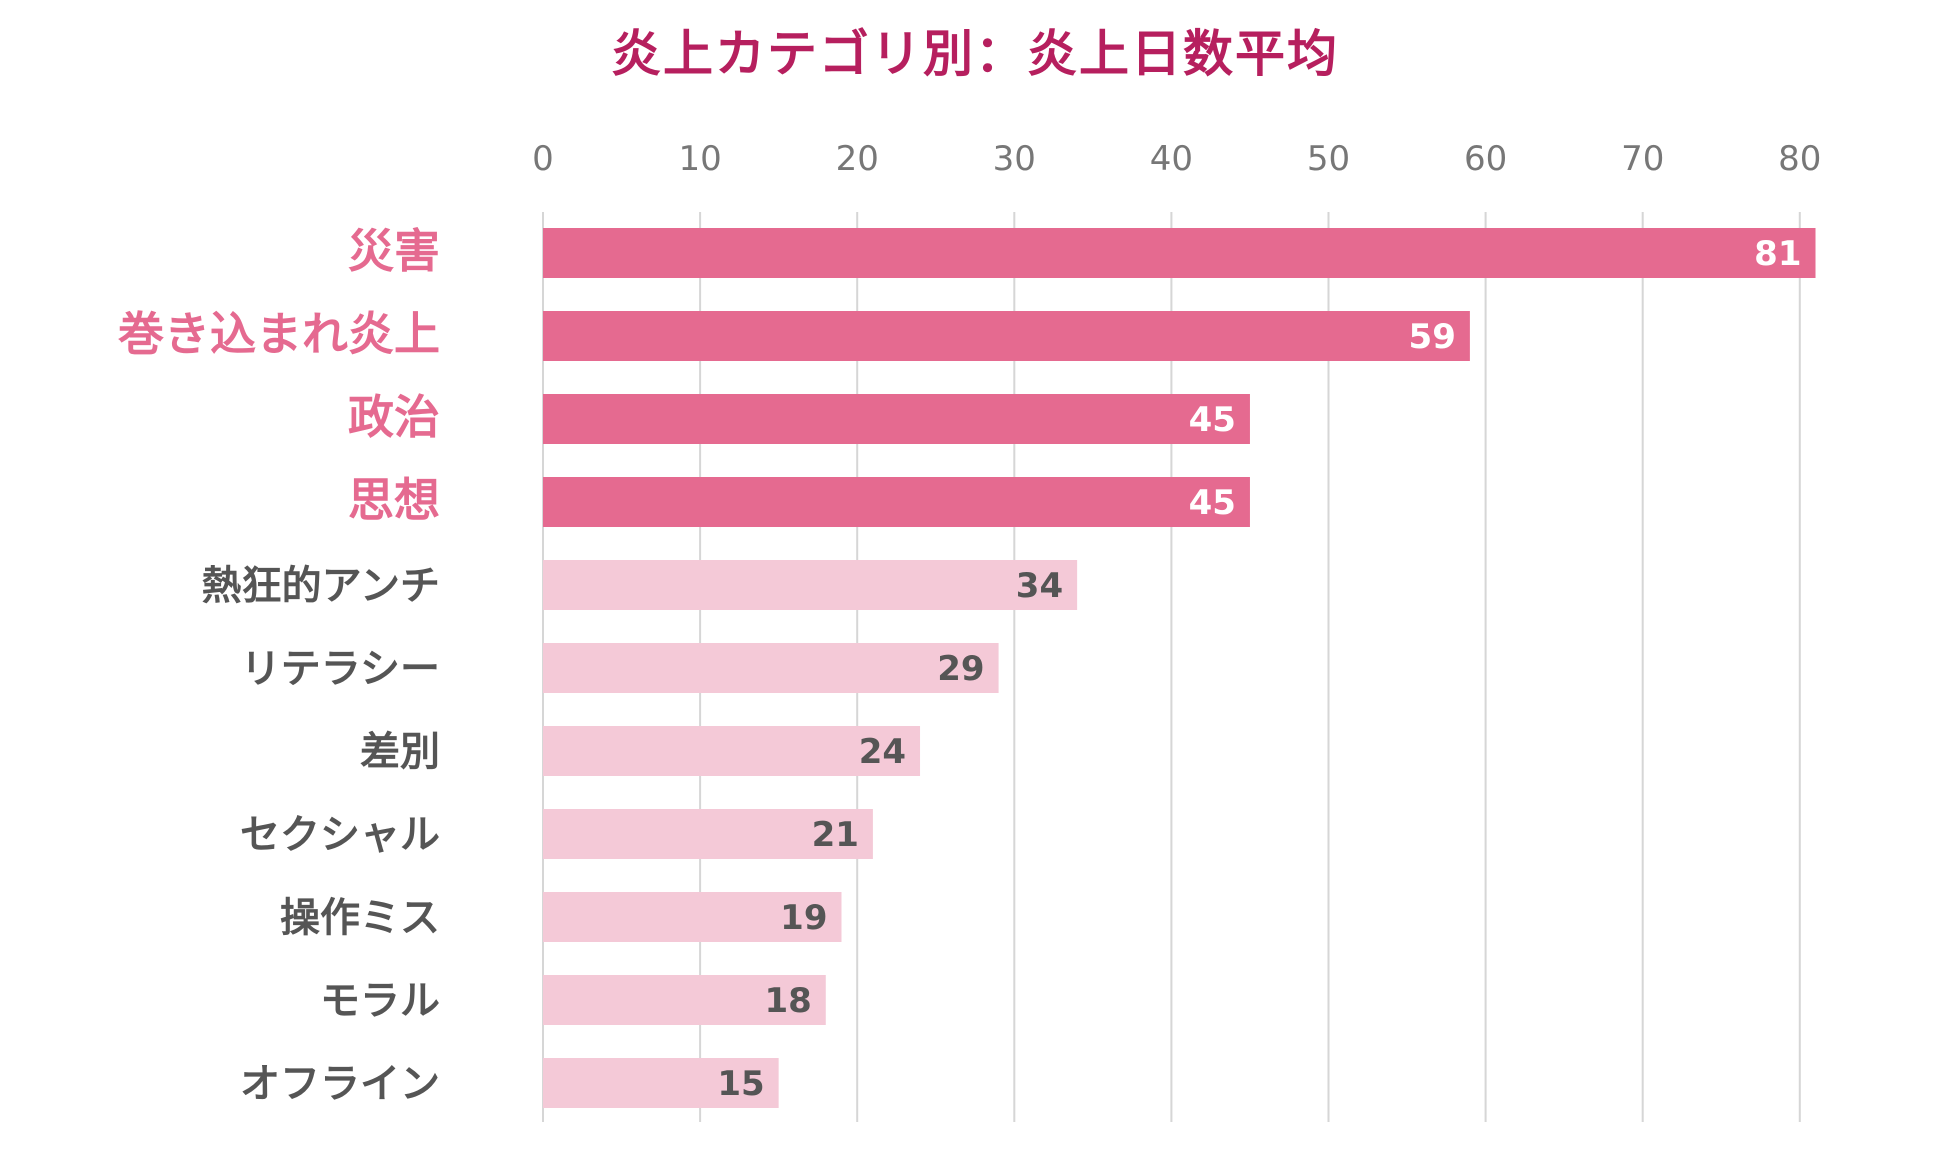 The image size is (1950, 1152). Describe the element at coordinates (340, 669) in the screenshot. I see `category-label: リテラシー` at that location.